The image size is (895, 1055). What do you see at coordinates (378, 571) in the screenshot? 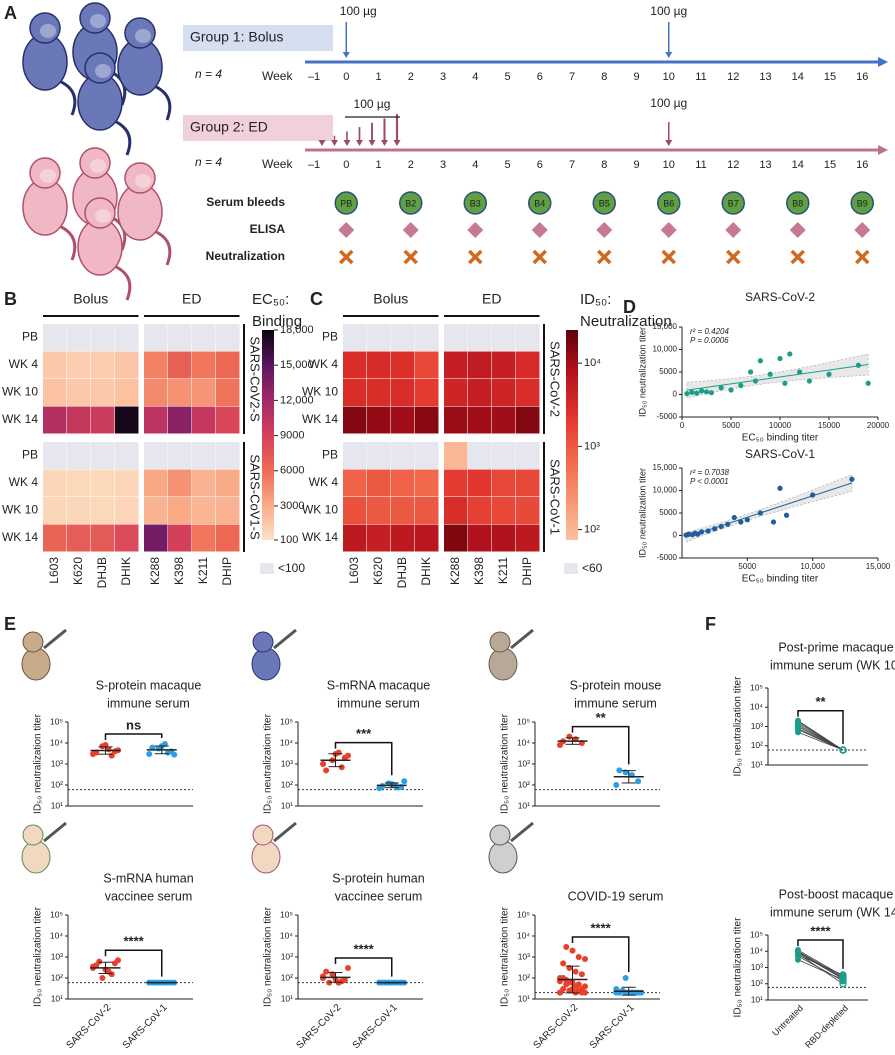
I see `column-label: K620` at bounding box center [378, 571].